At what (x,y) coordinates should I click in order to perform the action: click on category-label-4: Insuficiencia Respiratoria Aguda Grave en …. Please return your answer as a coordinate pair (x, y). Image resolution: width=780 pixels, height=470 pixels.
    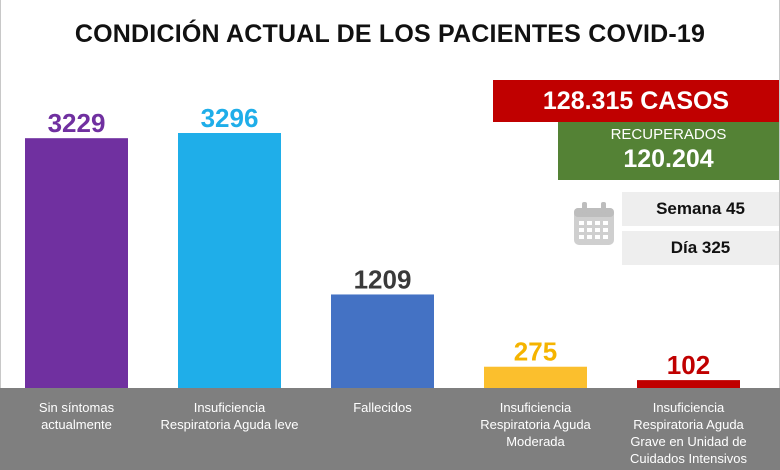
    Looking at the image, I should click on (689, 433).